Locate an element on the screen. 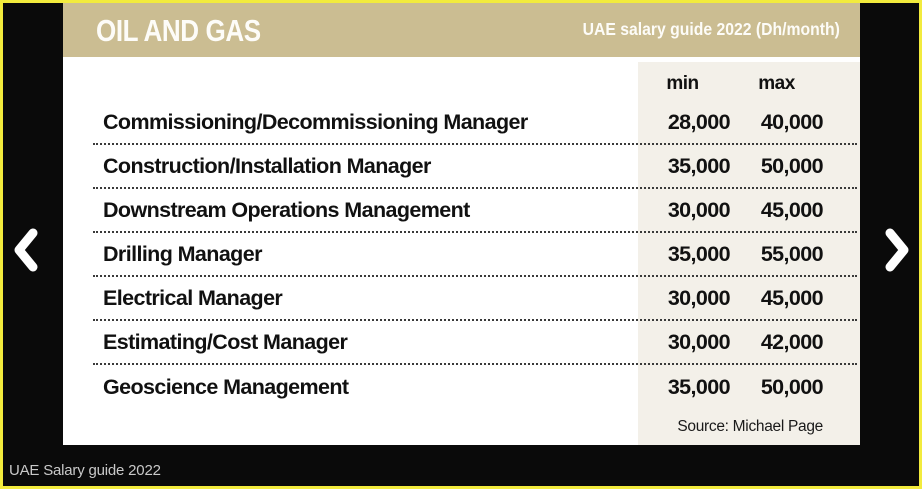  carousel-prev-button is located at coordinates (26, 250).